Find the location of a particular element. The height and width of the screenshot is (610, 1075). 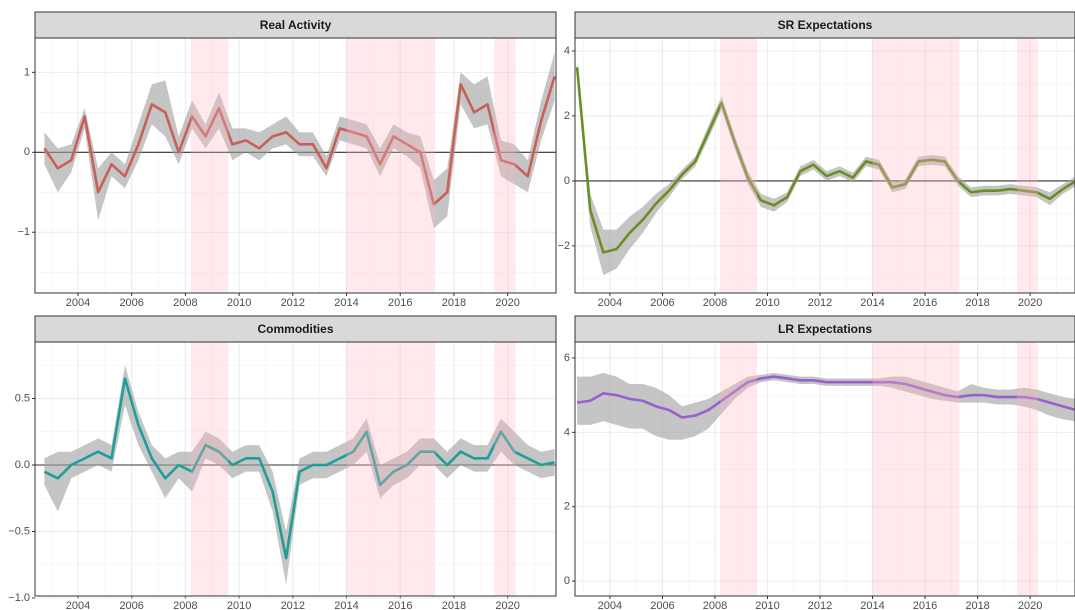

y-tick-label: 6 is located at coordinates (567, 358).